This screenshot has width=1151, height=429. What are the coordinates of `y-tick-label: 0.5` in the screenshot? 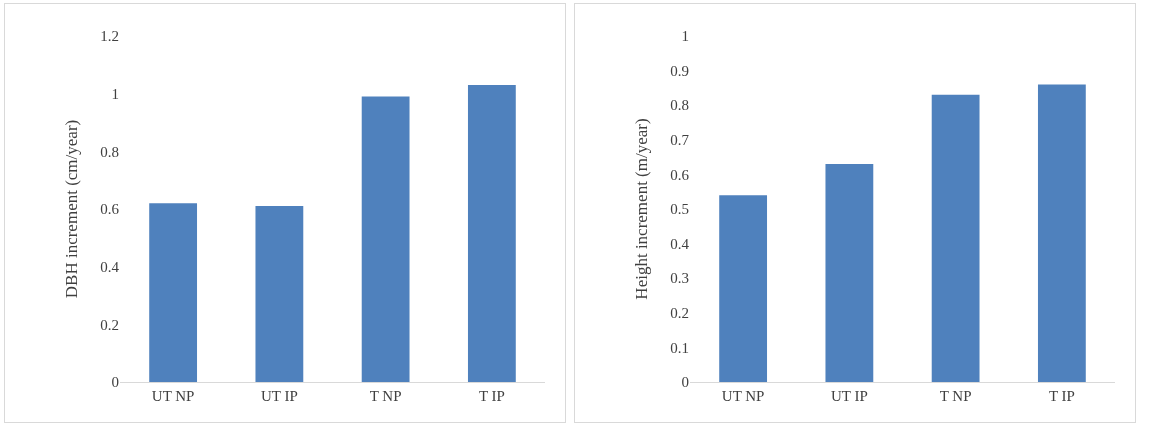 It's located at (679, 209).